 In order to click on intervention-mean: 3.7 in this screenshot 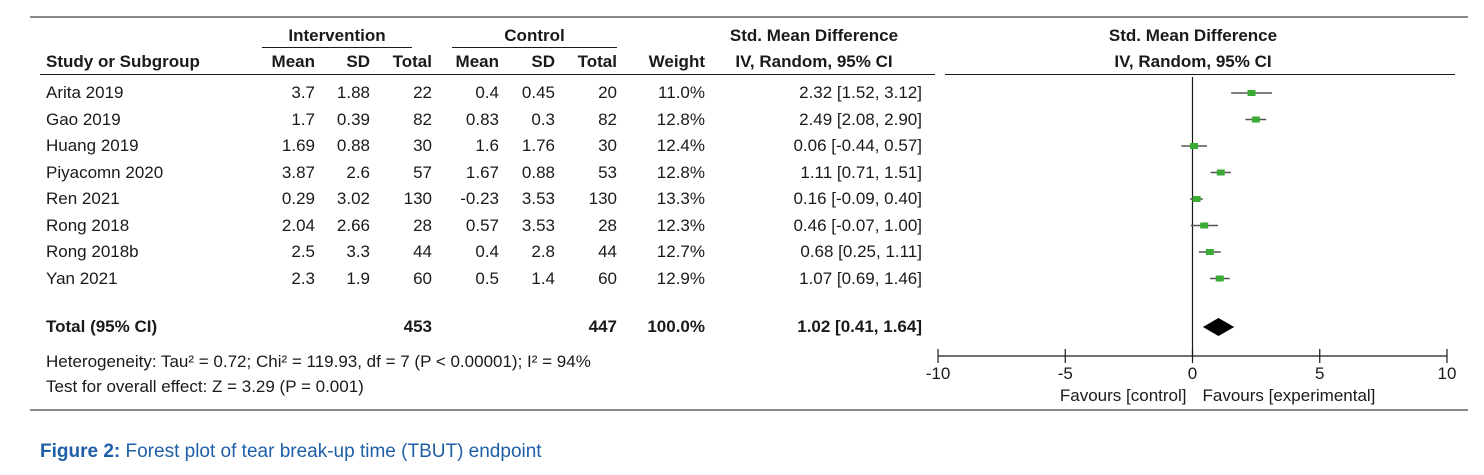, I will do `click(303, 92)`.